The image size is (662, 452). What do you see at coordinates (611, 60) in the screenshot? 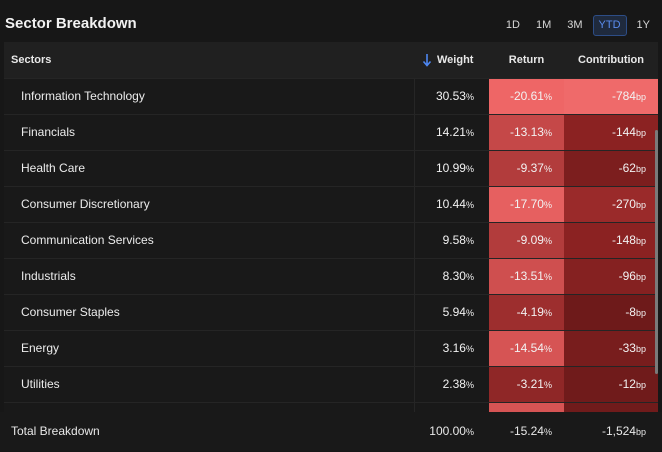
I see `column-header-contribution: Contribution` at bounding box center [611, 60].